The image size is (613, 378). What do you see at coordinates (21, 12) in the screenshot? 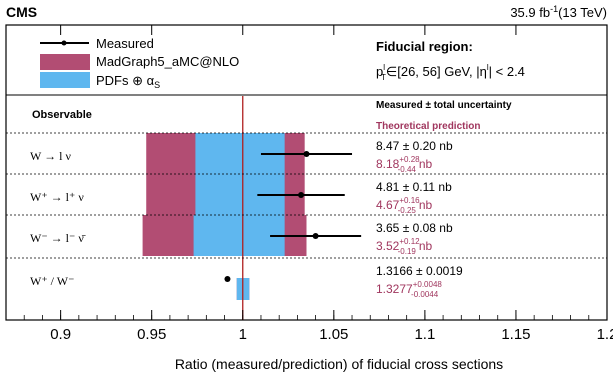
I see `experiment-label: CMS` at bounding box center [21, 12].